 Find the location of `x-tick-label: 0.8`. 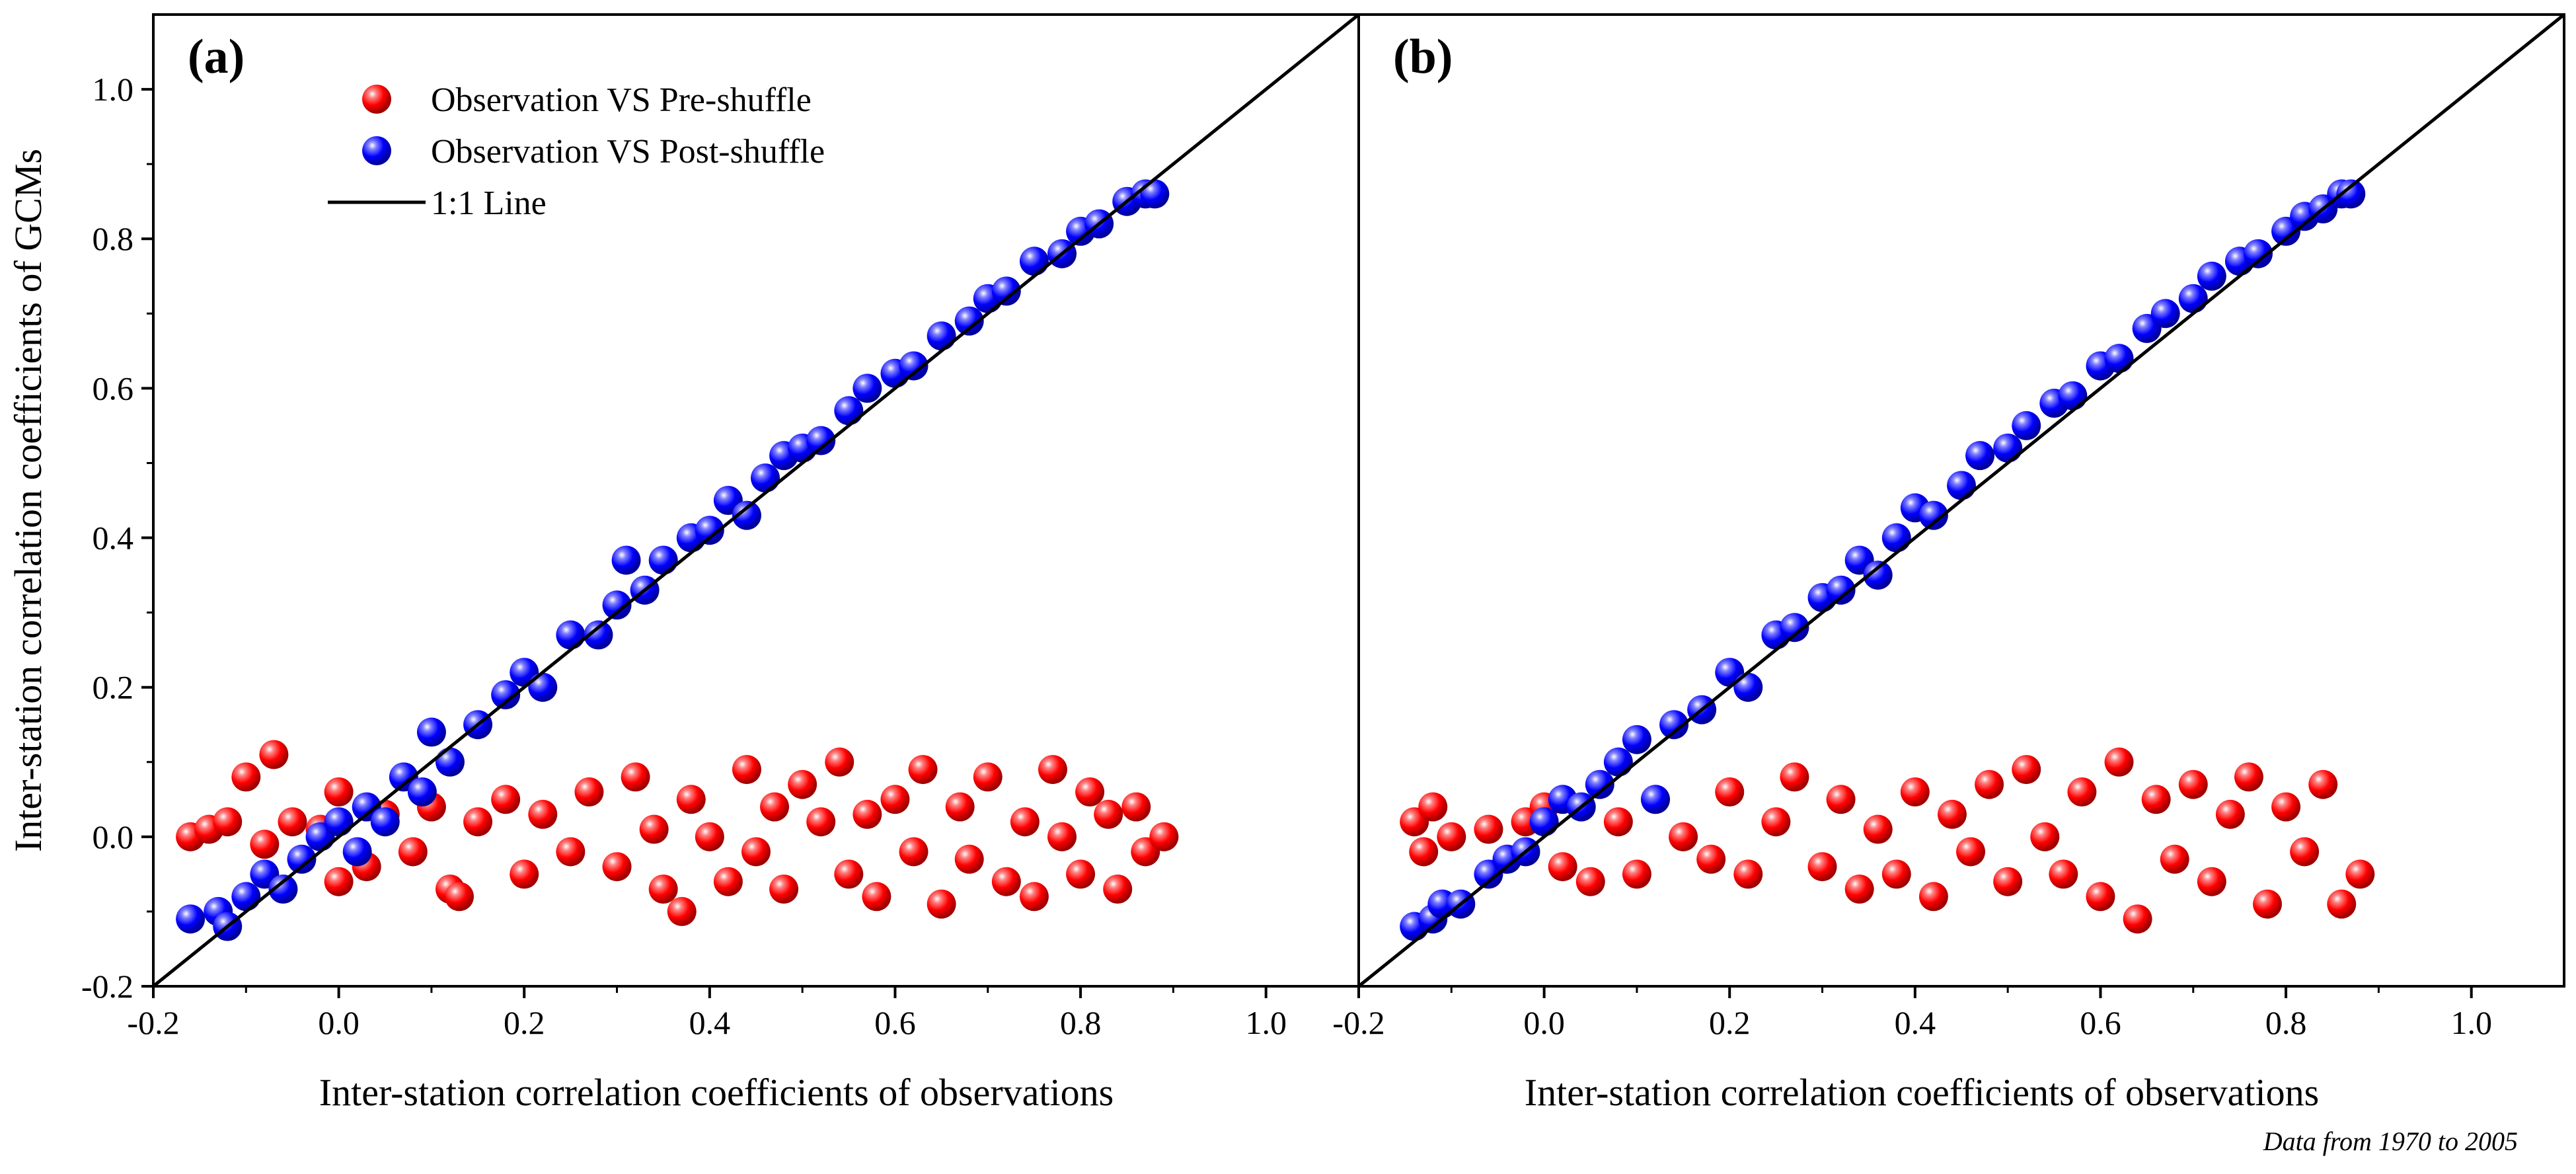

x-tick-label: 0.8 is located at coordinates (2286, 1022).